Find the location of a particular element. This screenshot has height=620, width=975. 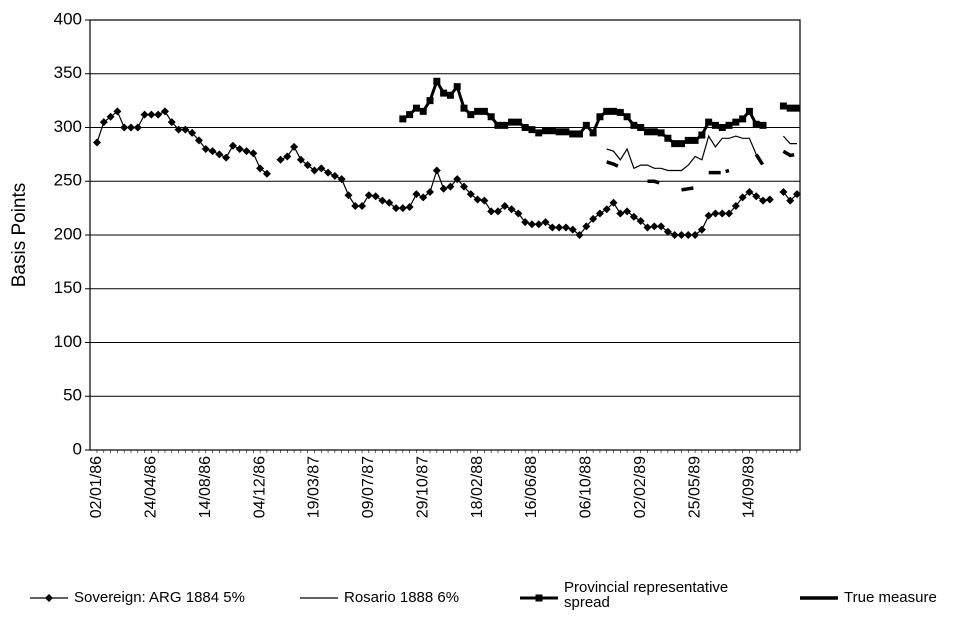

x-tick-label: 16/06/88 is located at coordinates (531, 487).